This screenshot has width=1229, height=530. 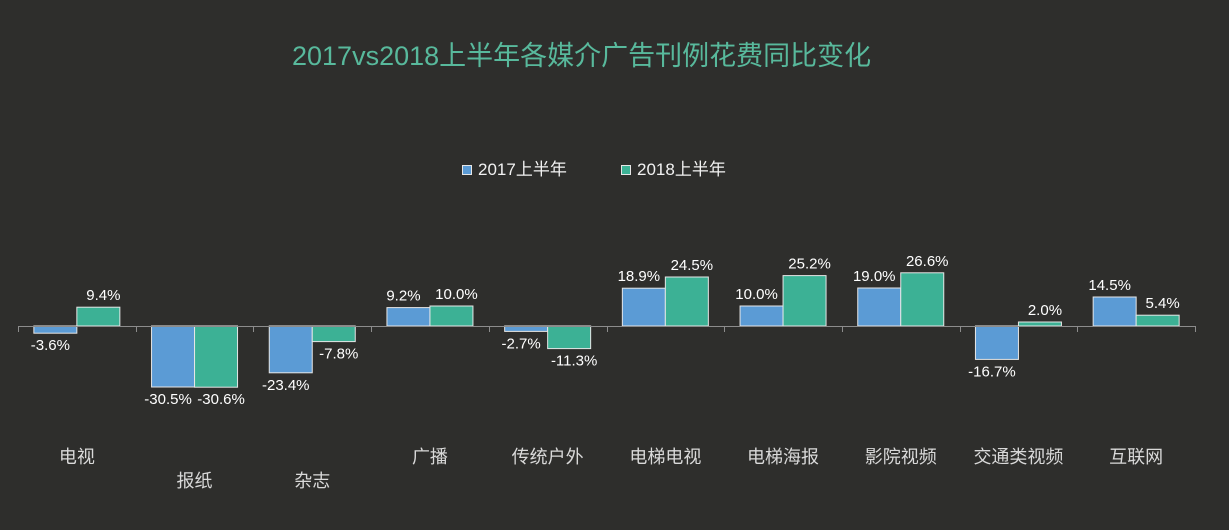 What do you see at coordinates (756, 294) in the screenshot?
I see `series-1-data-label-7: 10.0%` at bounding box center [756, 294].